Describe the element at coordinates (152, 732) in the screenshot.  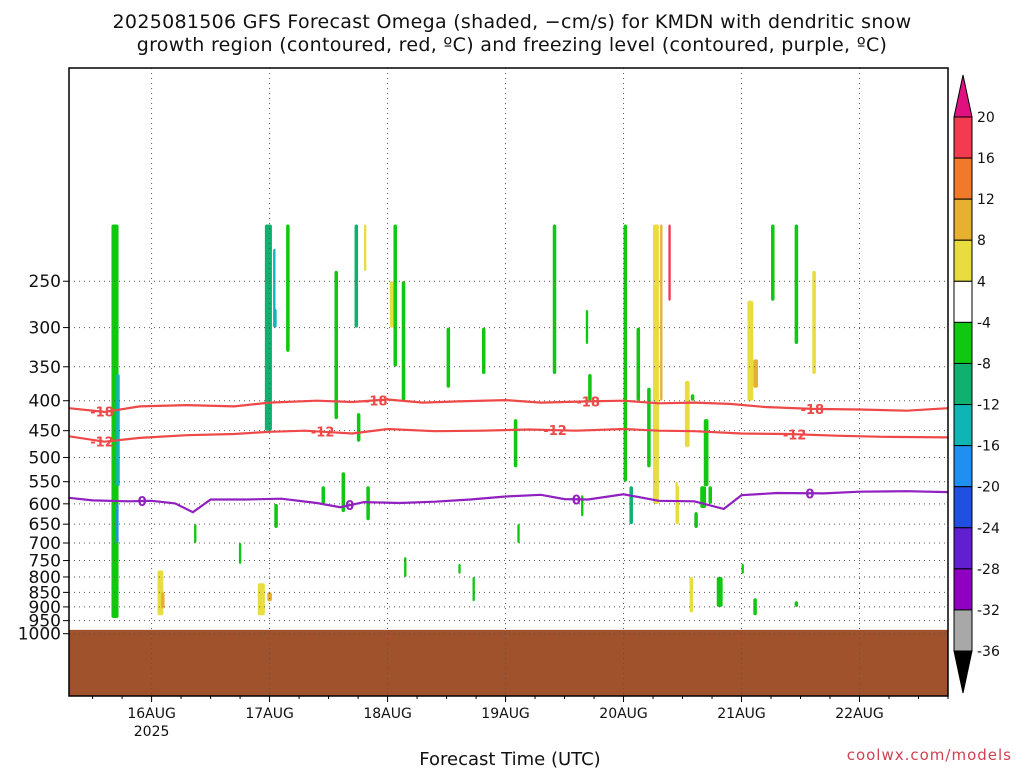
I see `x-tick-sublabel-16AUG: 2025` at that location.